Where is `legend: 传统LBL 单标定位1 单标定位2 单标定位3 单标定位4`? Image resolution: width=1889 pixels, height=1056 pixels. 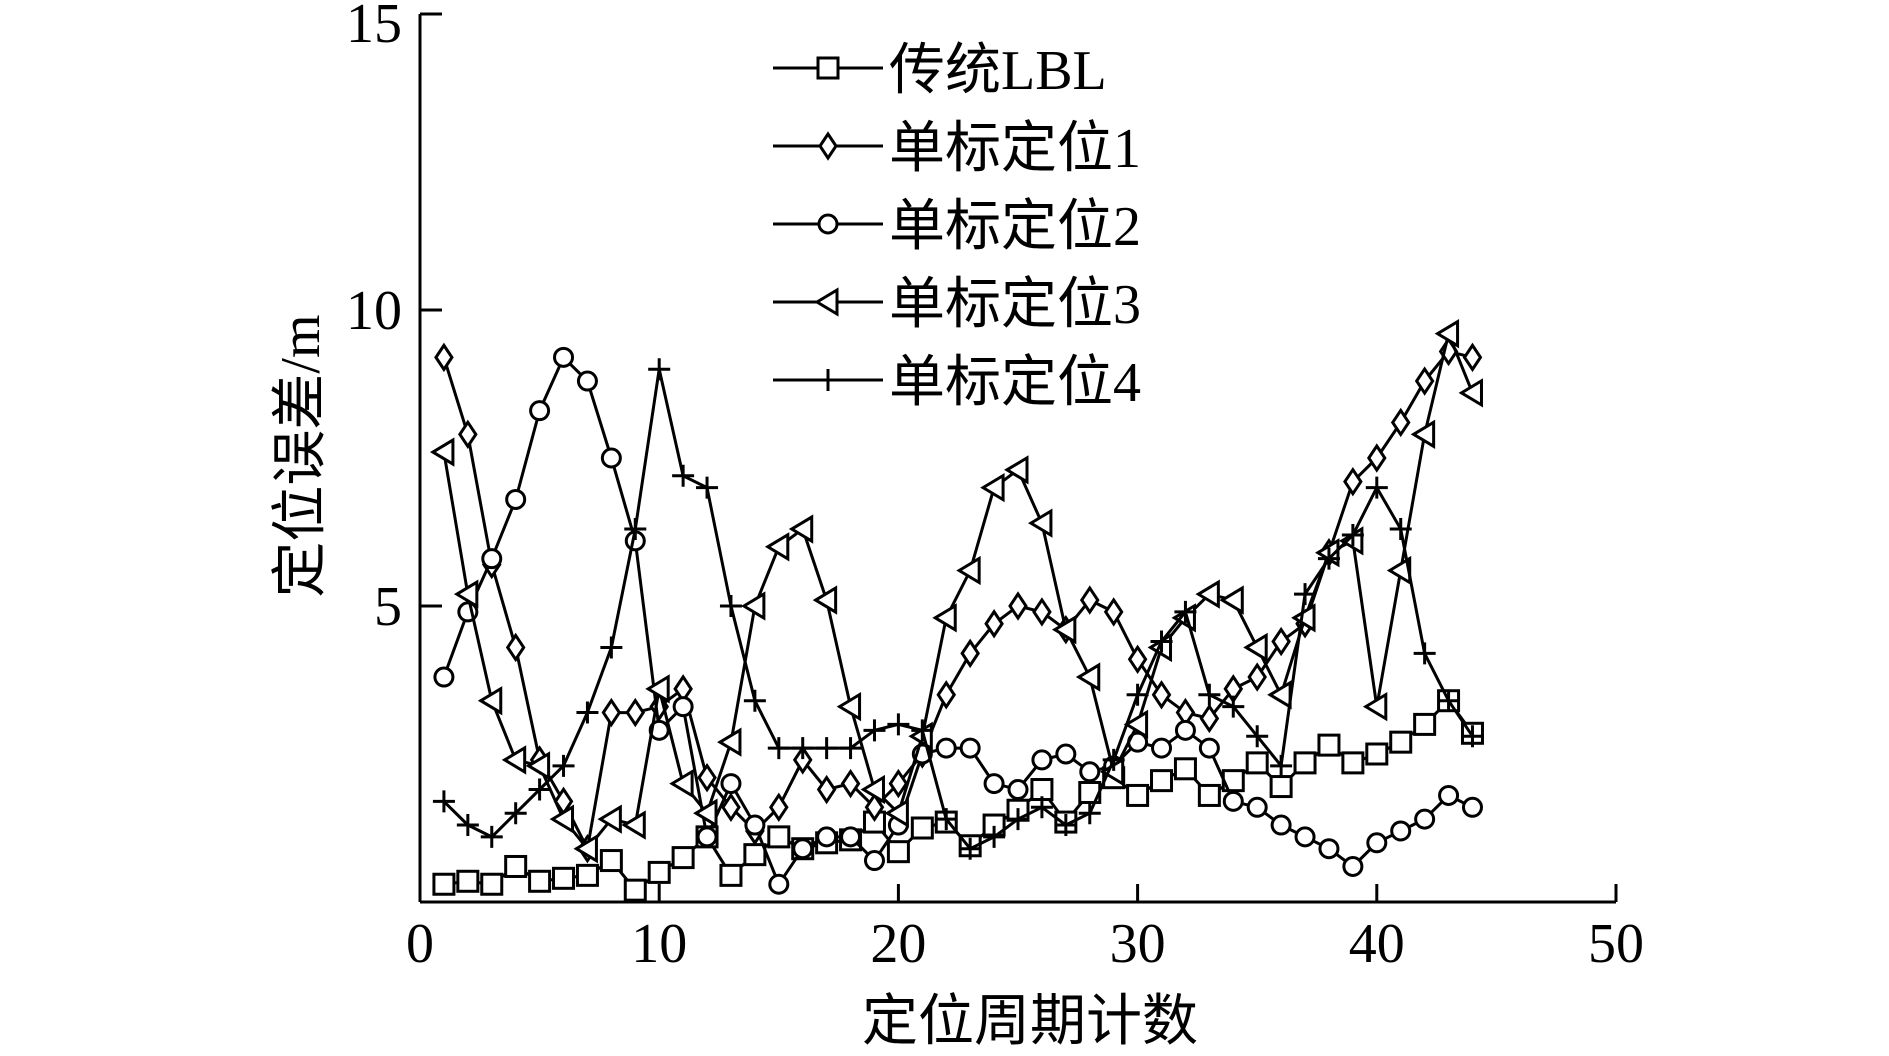 legend: 传统LBL 单标定位1 单标定位2 单标定位3 单标定位4 is located at coordinates (957, 227).